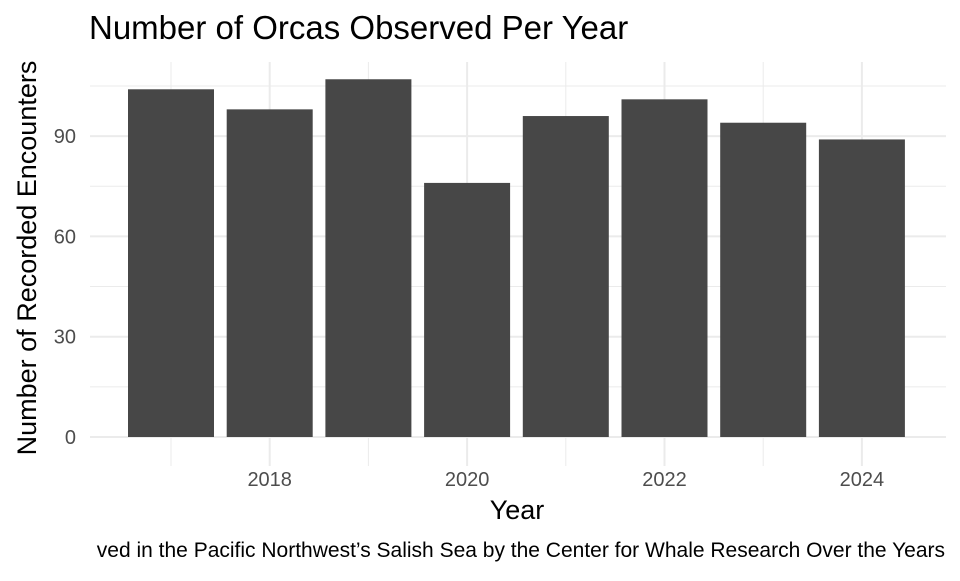  Describe the element at coordinates (65, 137) in the screenshot. I see `y-tick-label: 90` at that location.